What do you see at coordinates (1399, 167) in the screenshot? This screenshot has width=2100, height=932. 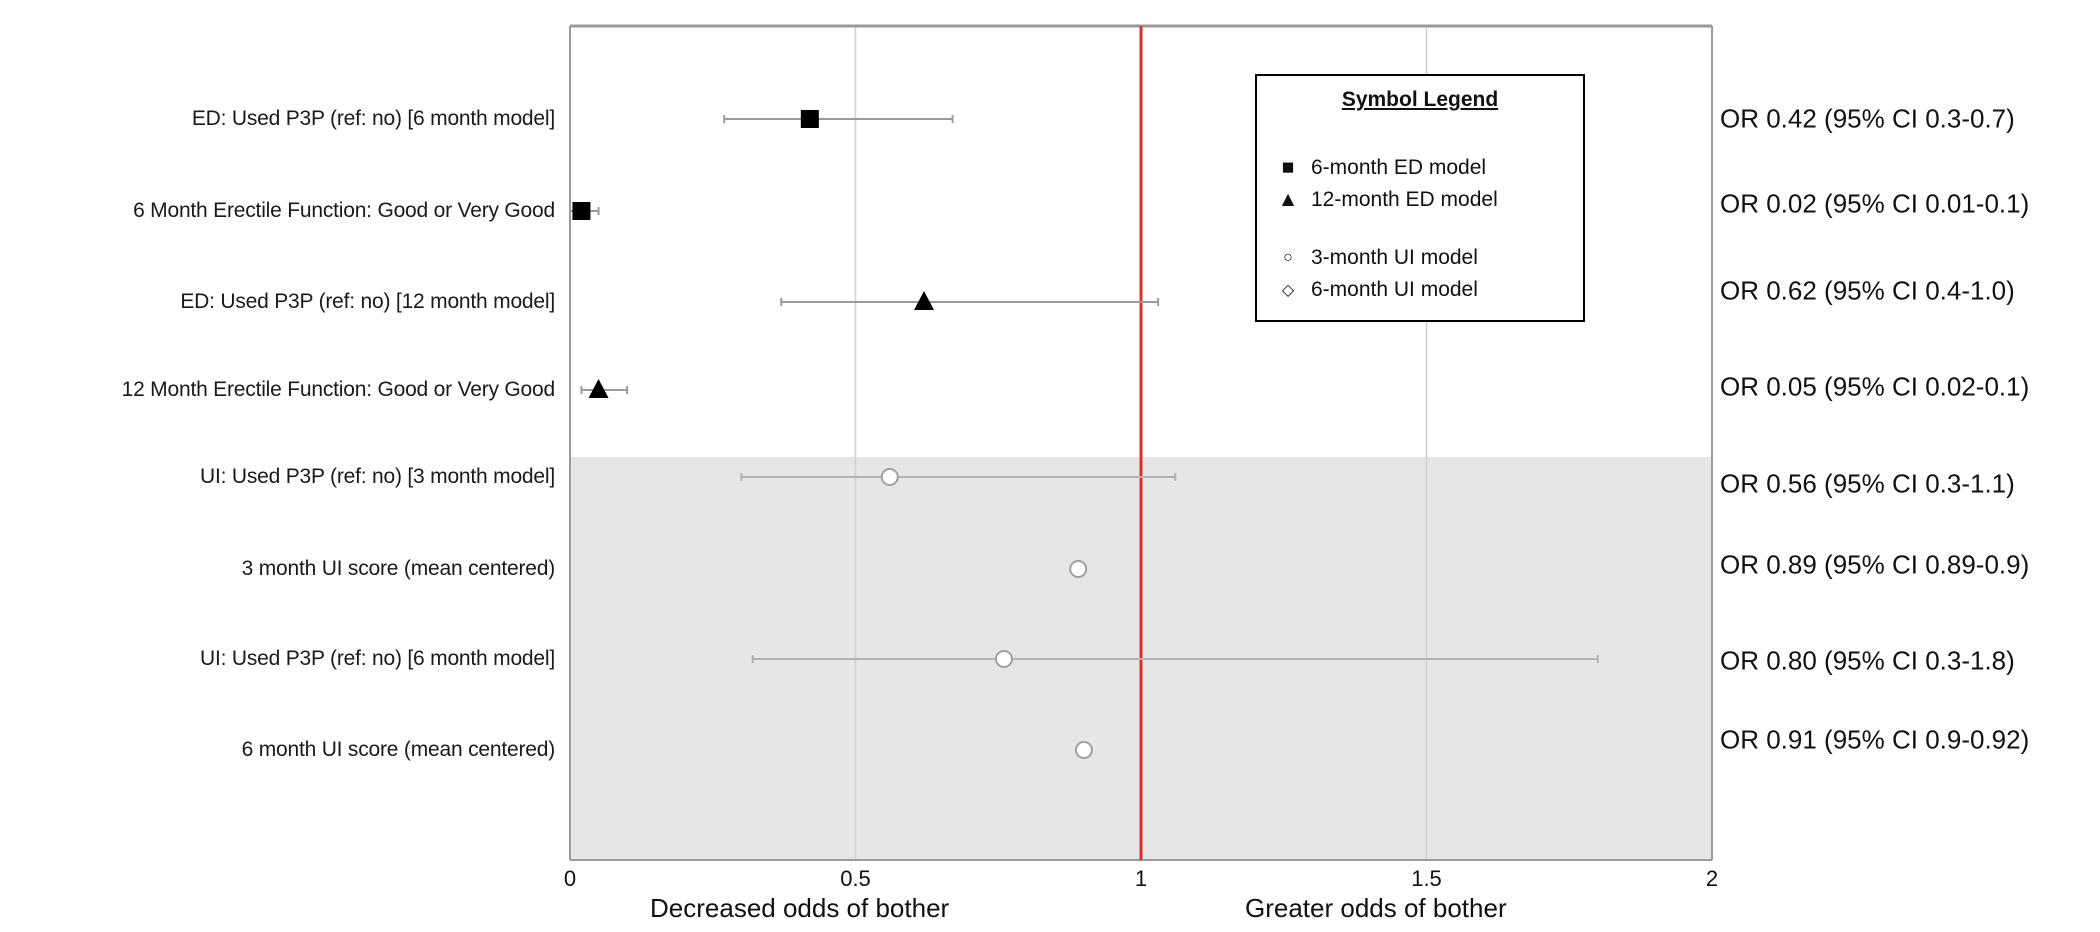 I see `legend-label: 6-month ED model` at bounding box center [1399, 167].